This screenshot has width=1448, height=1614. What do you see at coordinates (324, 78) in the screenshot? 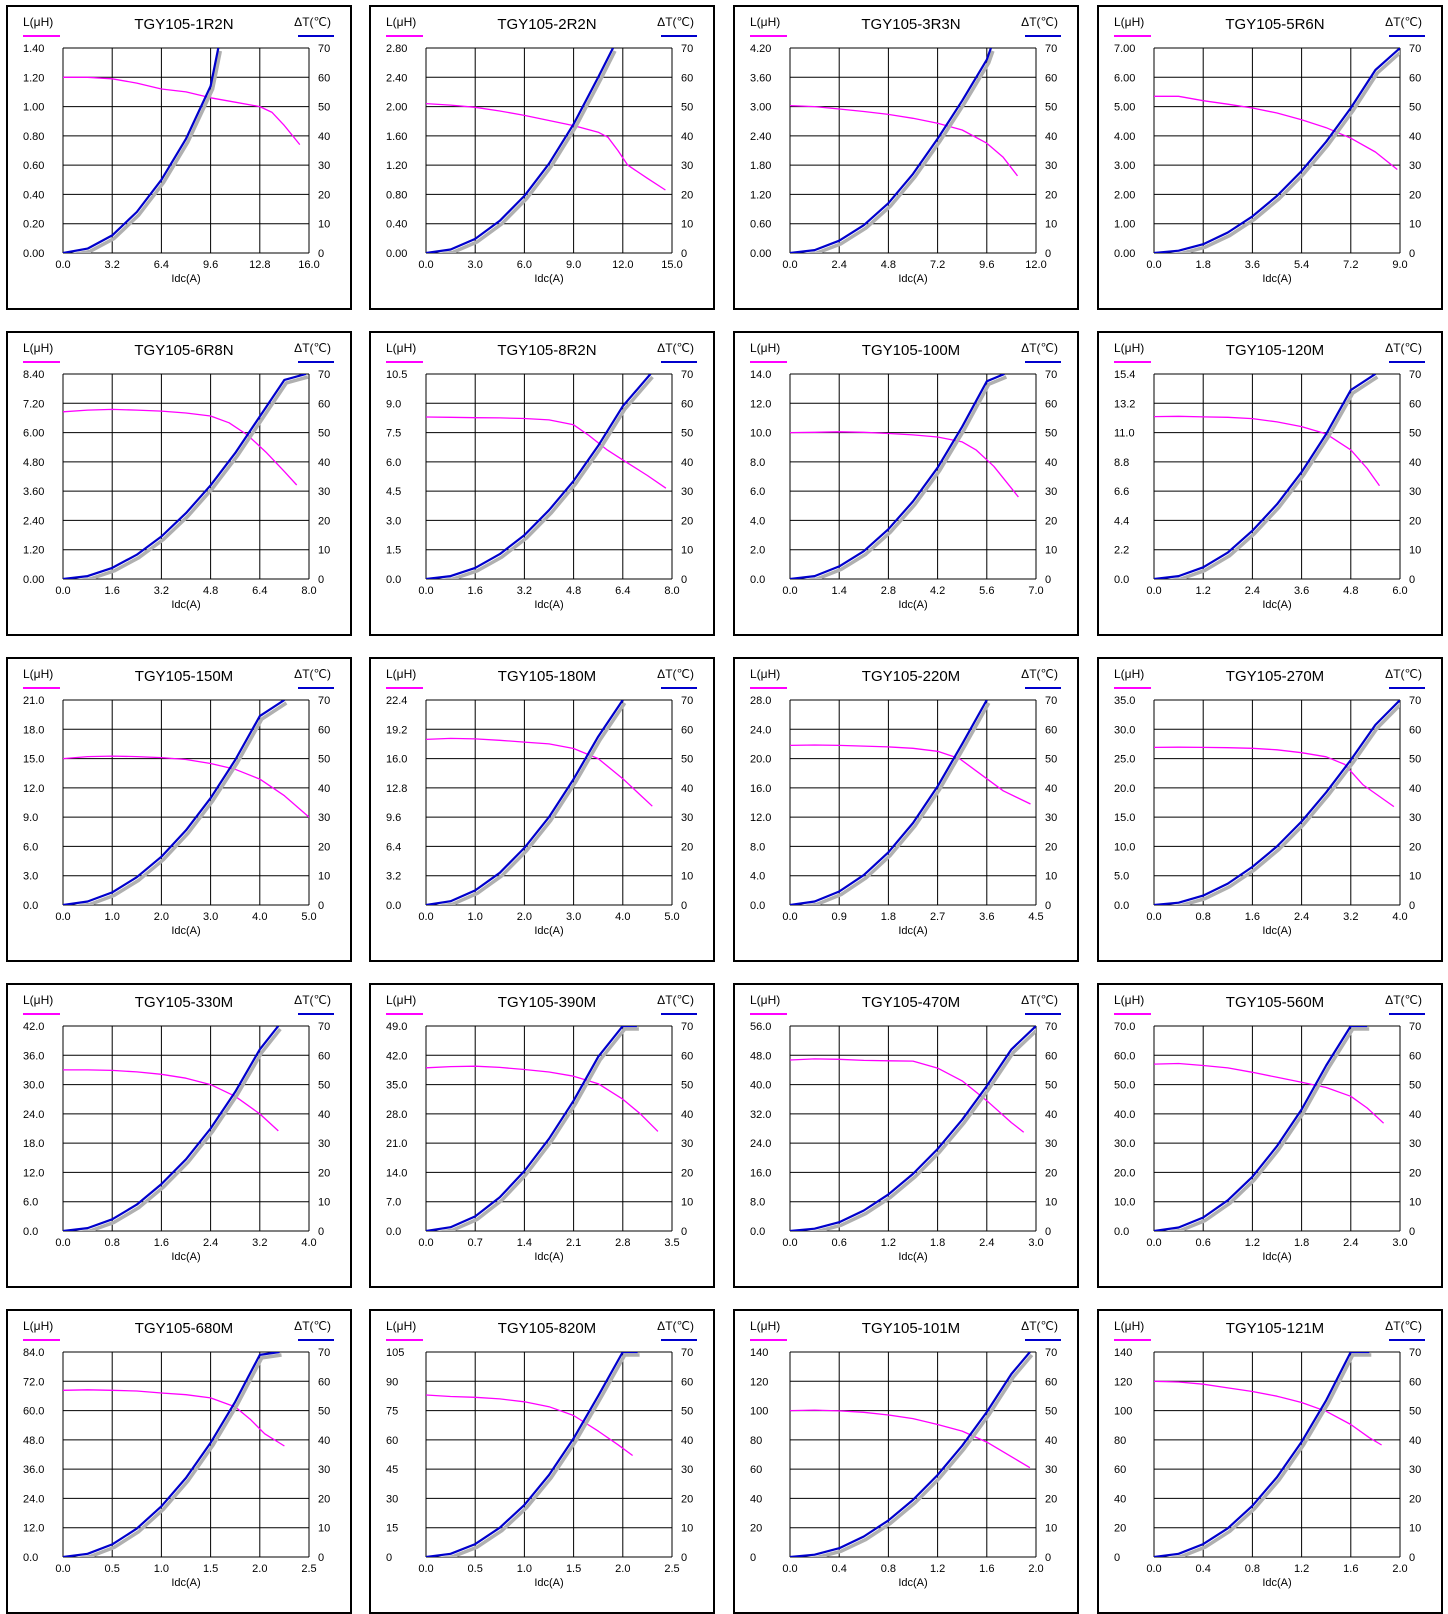
I see `right-tick-label: 60` at bounding box center [324, 78].